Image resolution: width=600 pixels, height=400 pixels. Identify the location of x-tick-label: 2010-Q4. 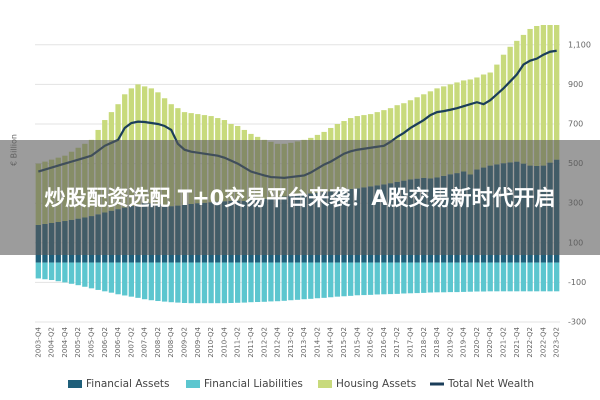
(224, 341).